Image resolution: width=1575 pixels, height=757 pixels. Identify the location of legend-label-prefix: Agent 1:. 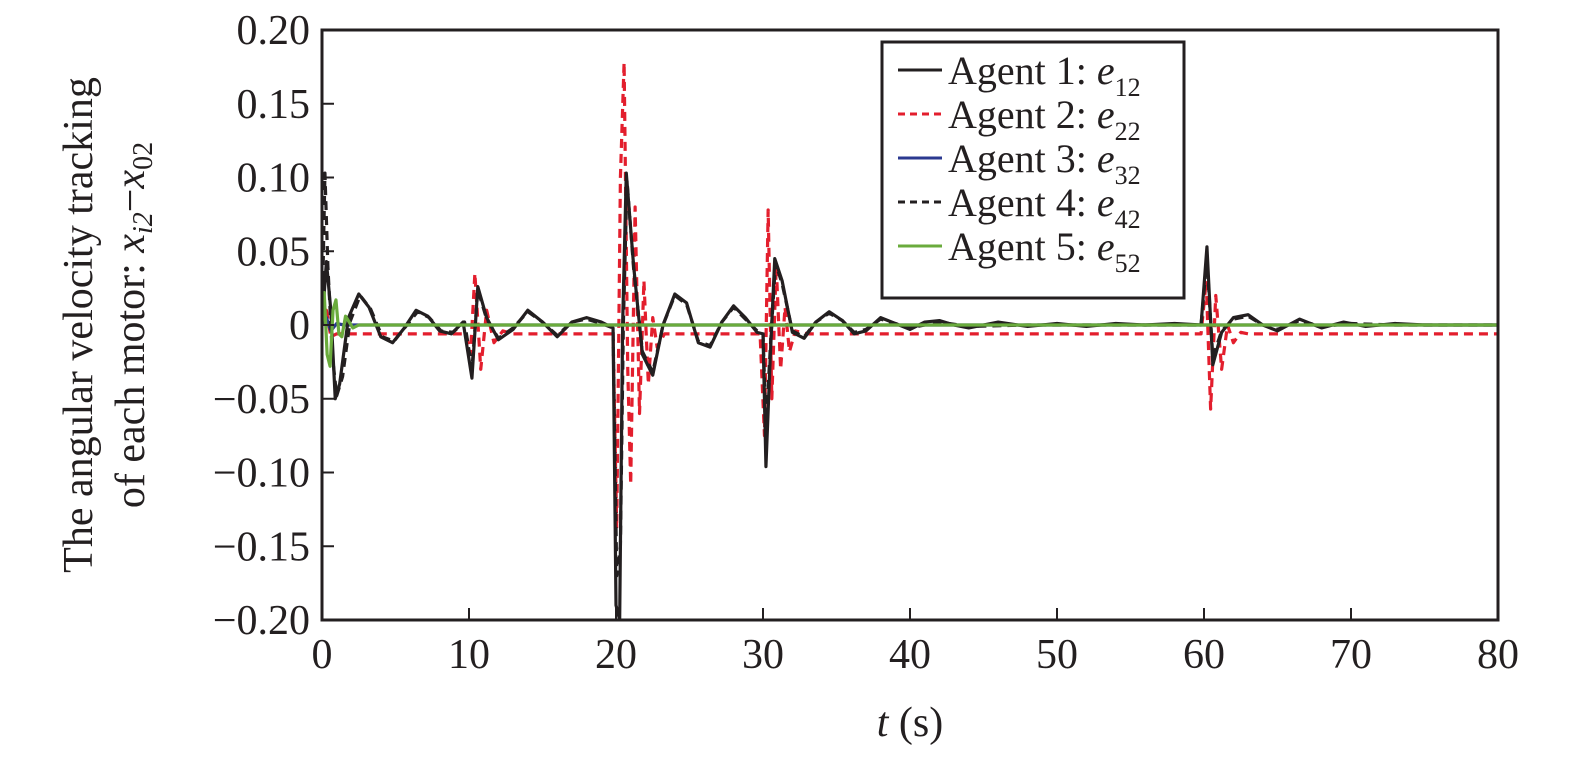
(1022, 70).